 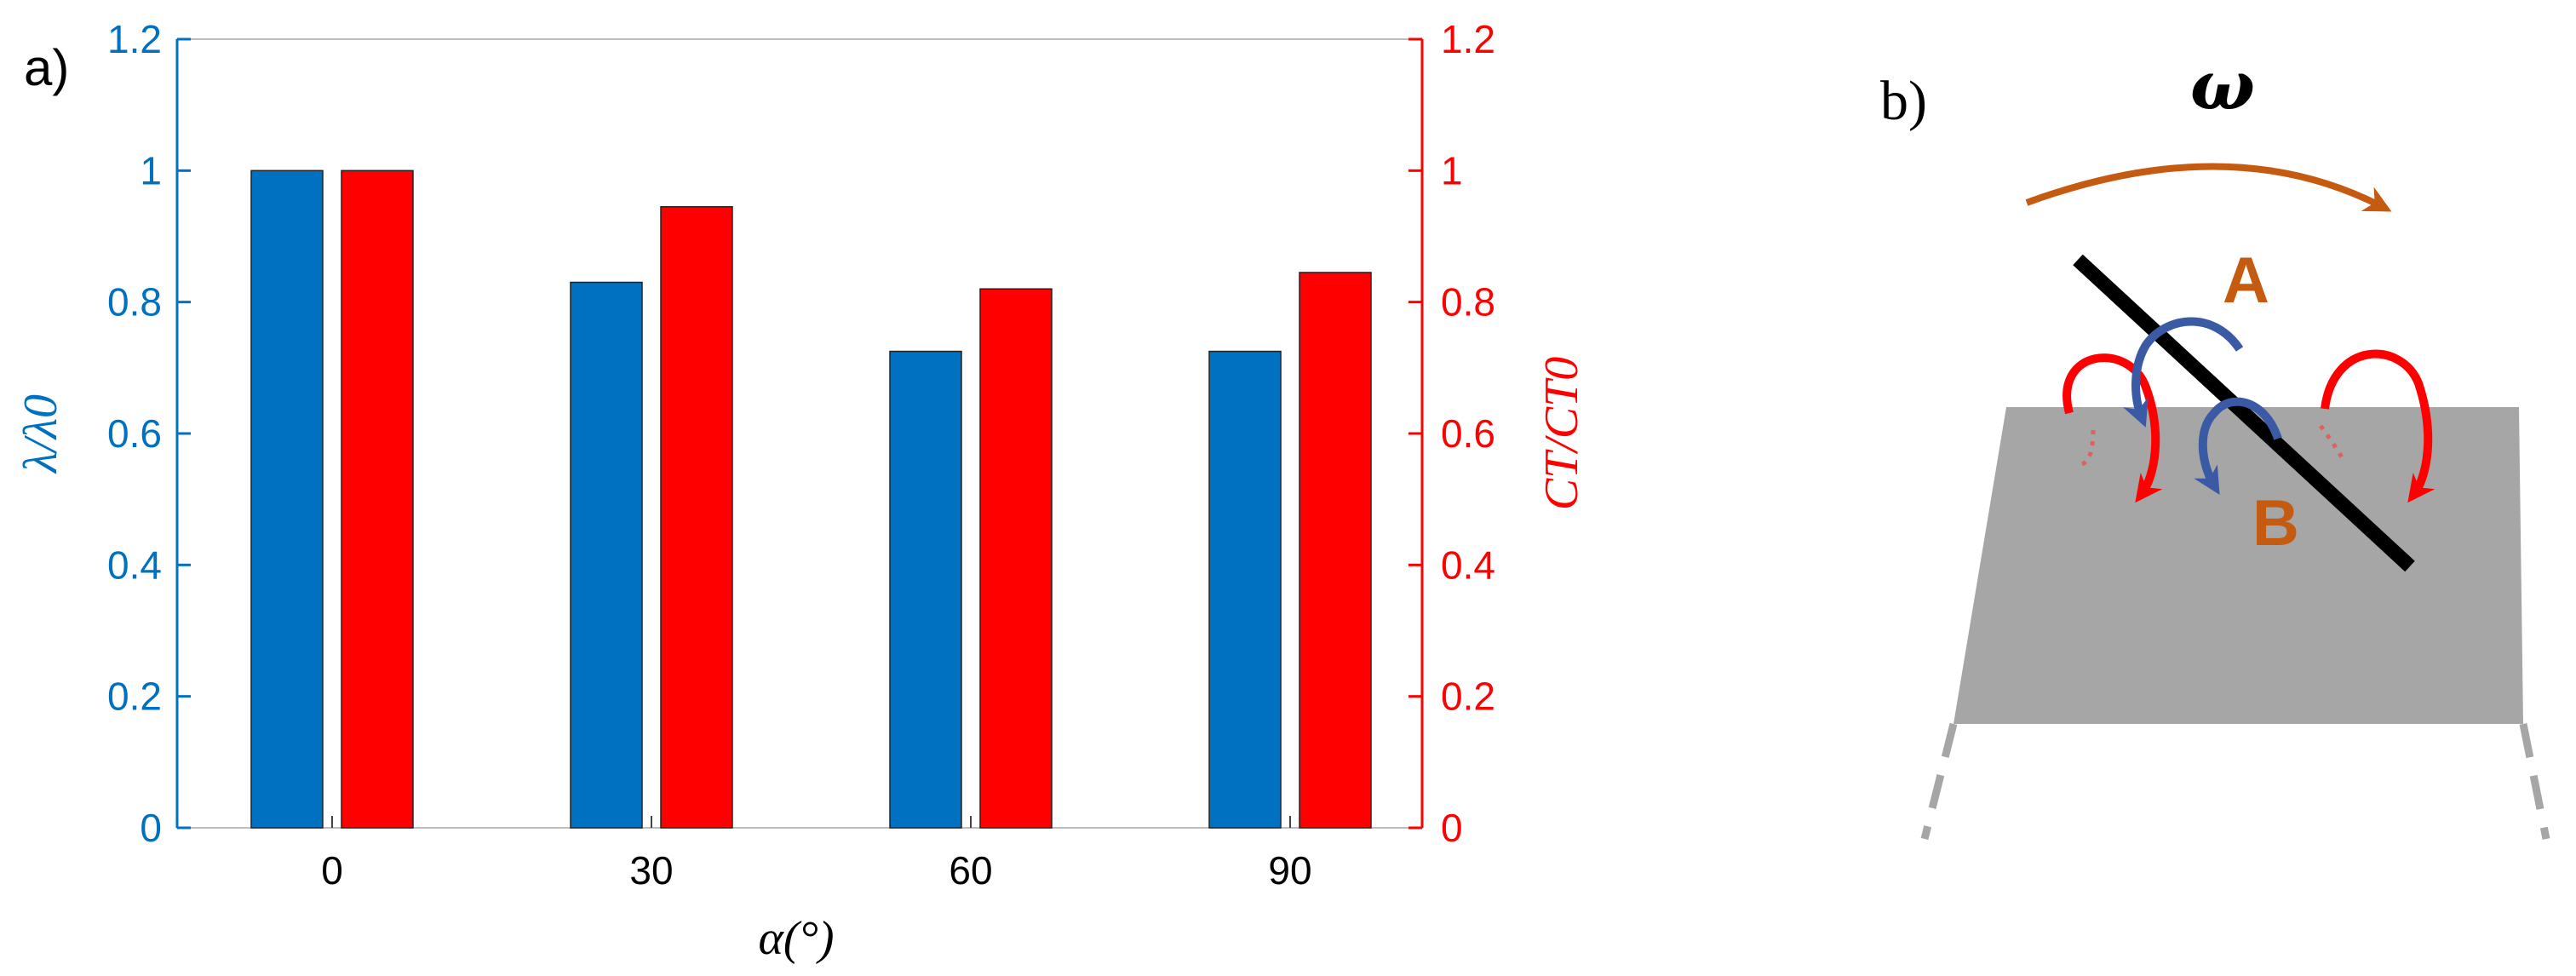 I want to click on left-tick-label: 0.6, so click(x=134, y=433).